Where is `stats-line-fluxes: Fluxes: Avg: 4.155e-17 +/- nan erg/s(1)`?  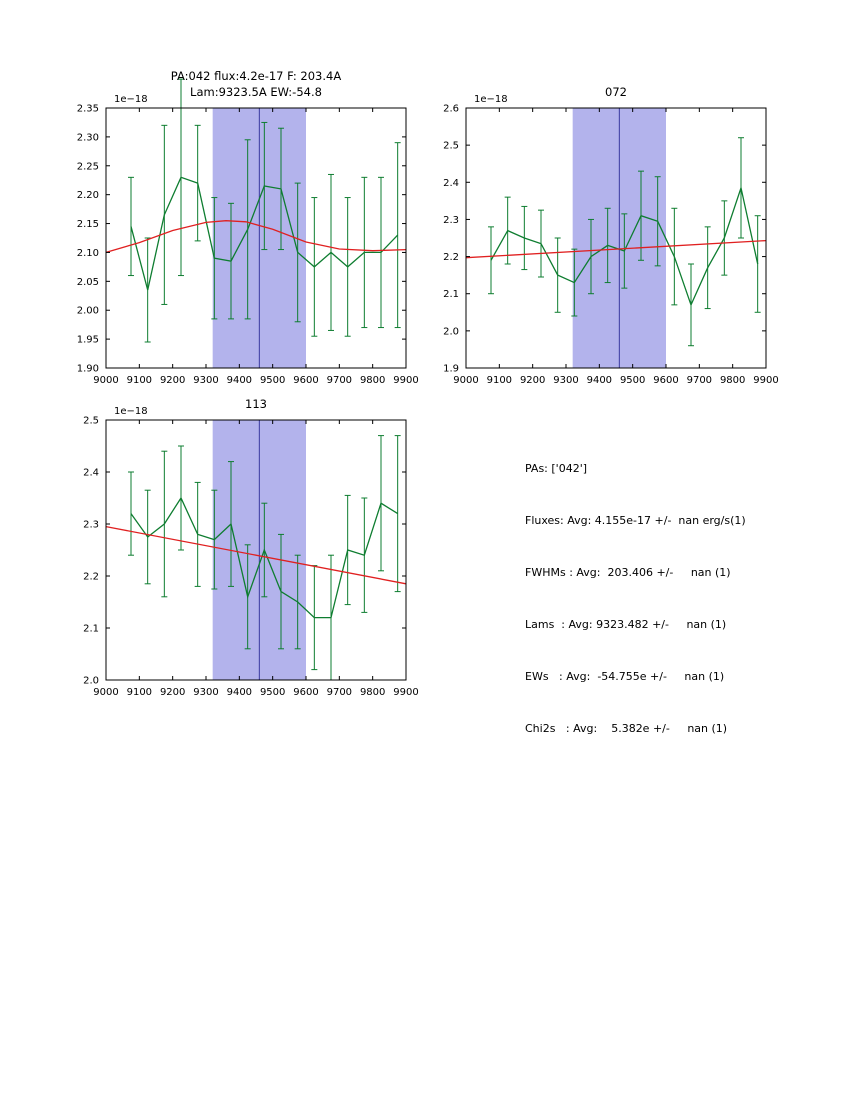 stats-line-fluxes: Fluxes: Avg: 4.155e-17 +/- nan erg/s(1) is located at coordinates (635, 520).